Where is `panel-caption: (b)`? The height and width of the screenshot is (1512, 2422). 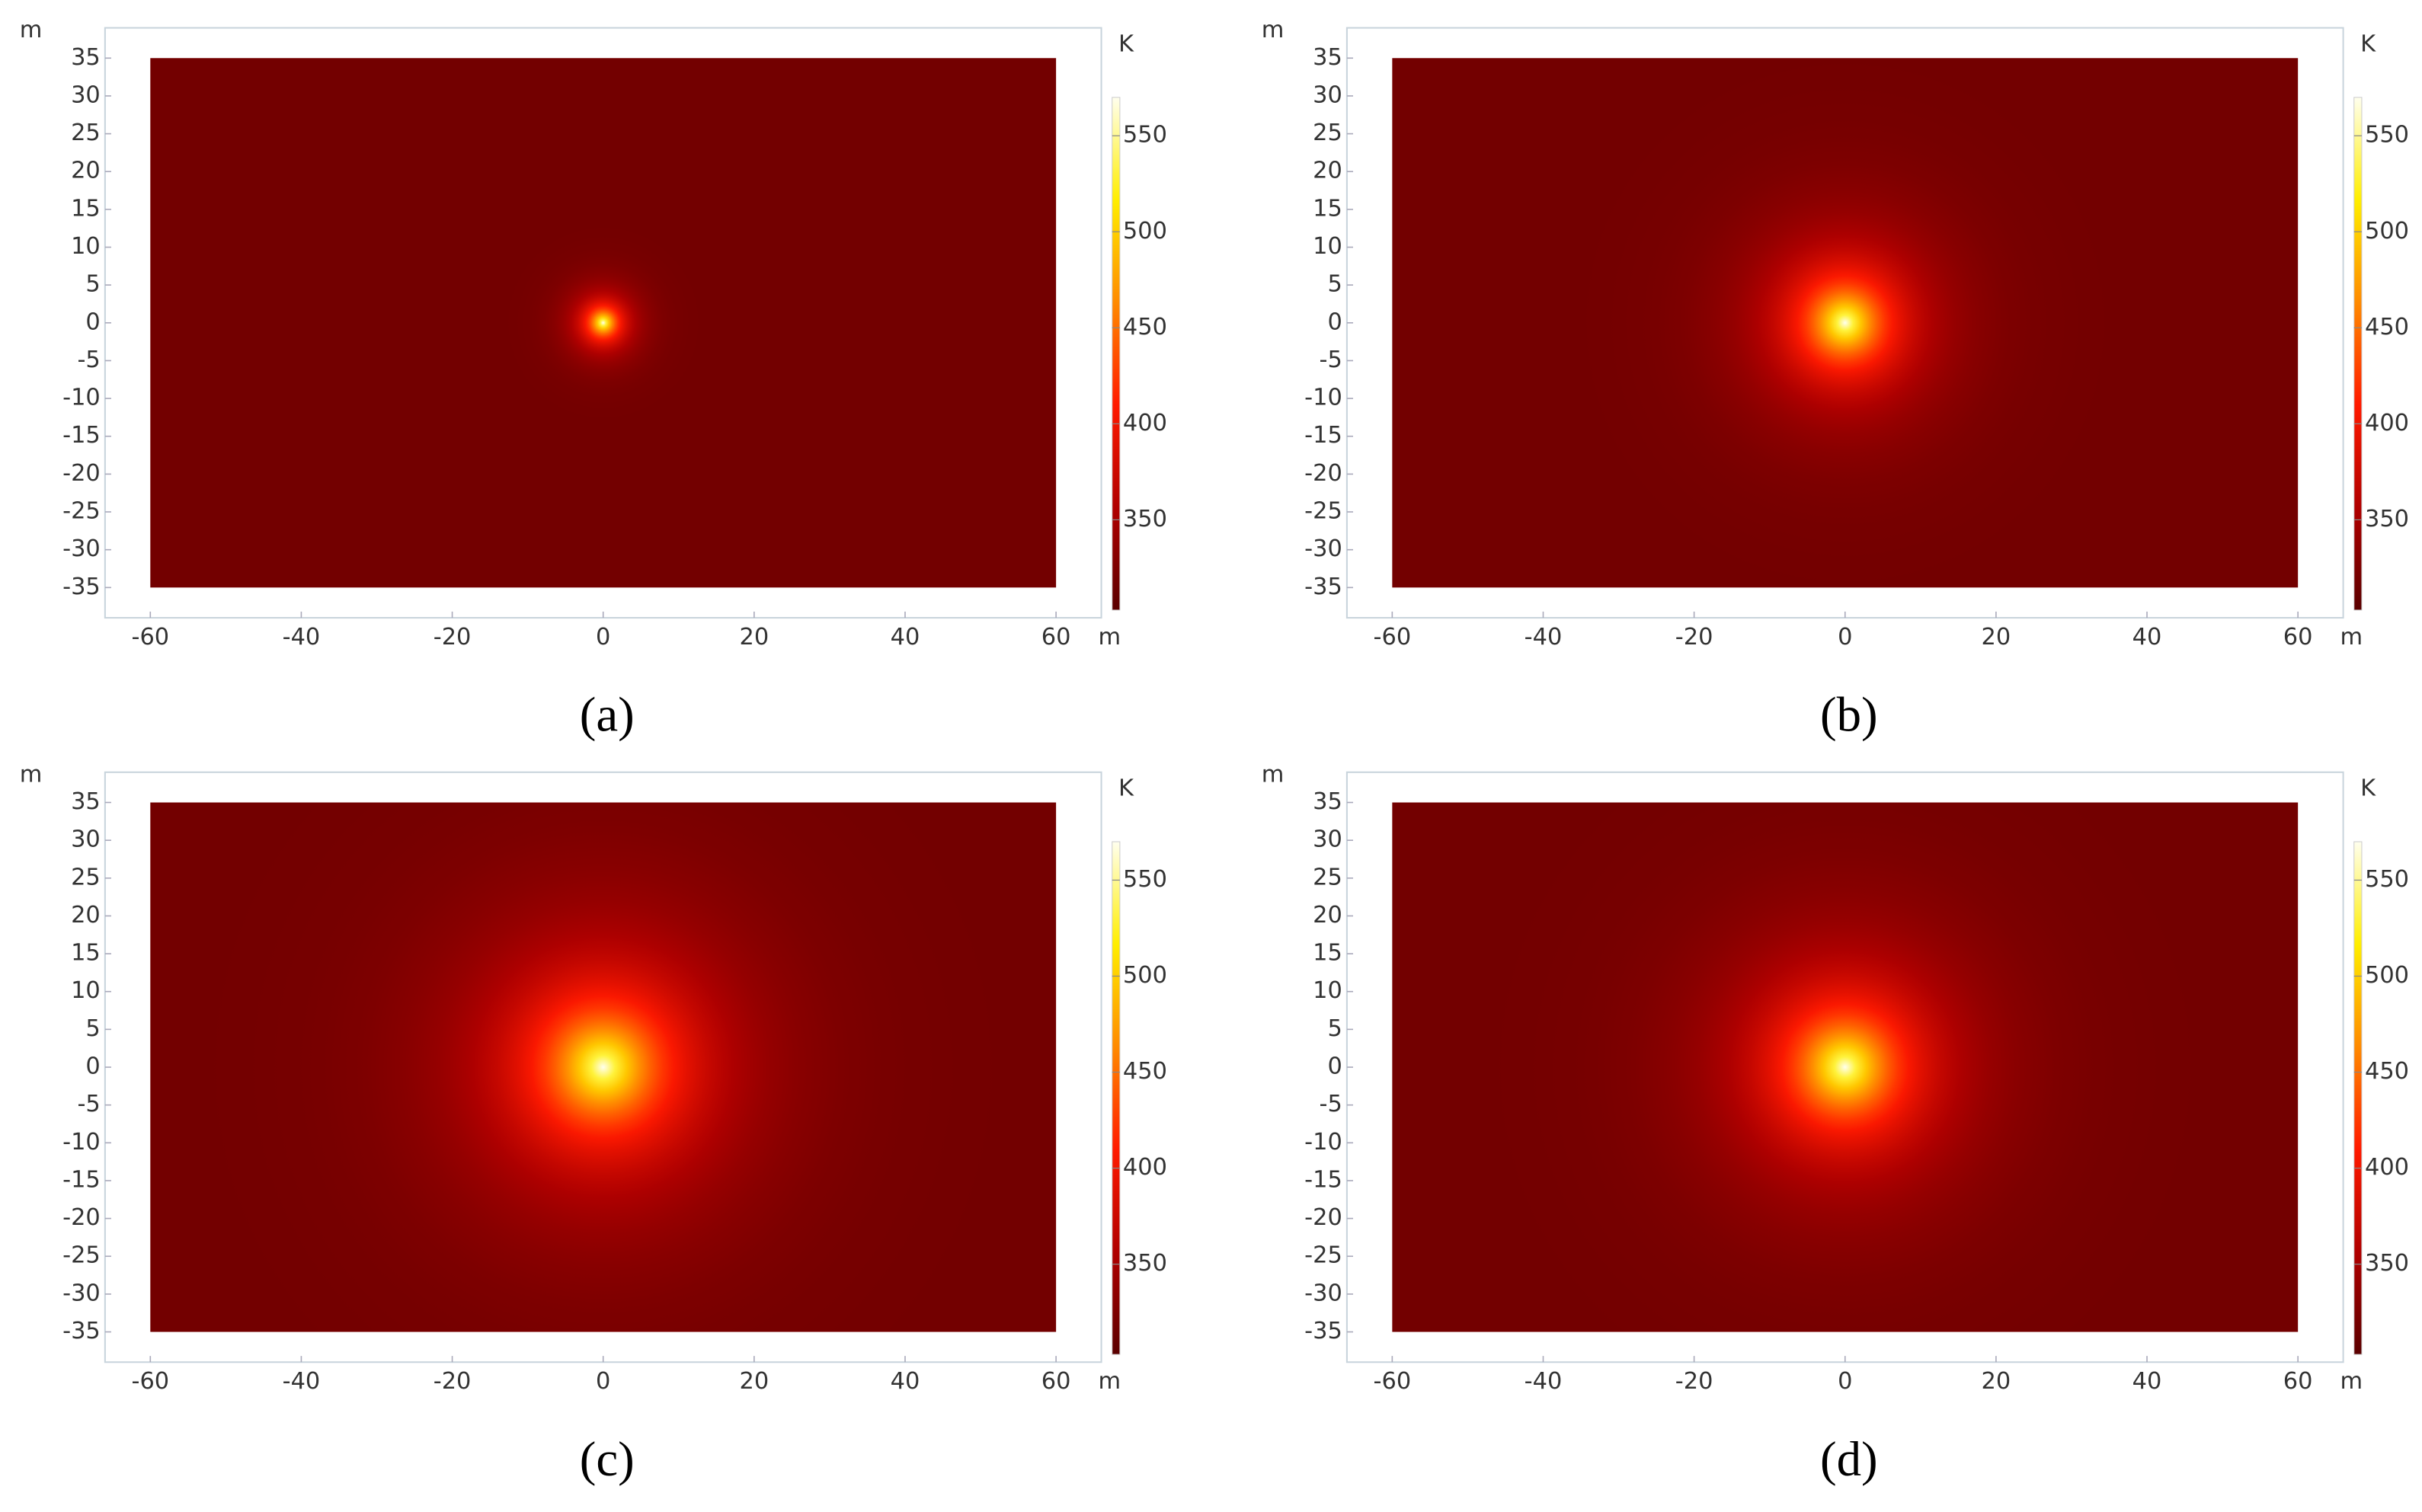
panel-caption: (b) is located at coordinates (1849, 716).